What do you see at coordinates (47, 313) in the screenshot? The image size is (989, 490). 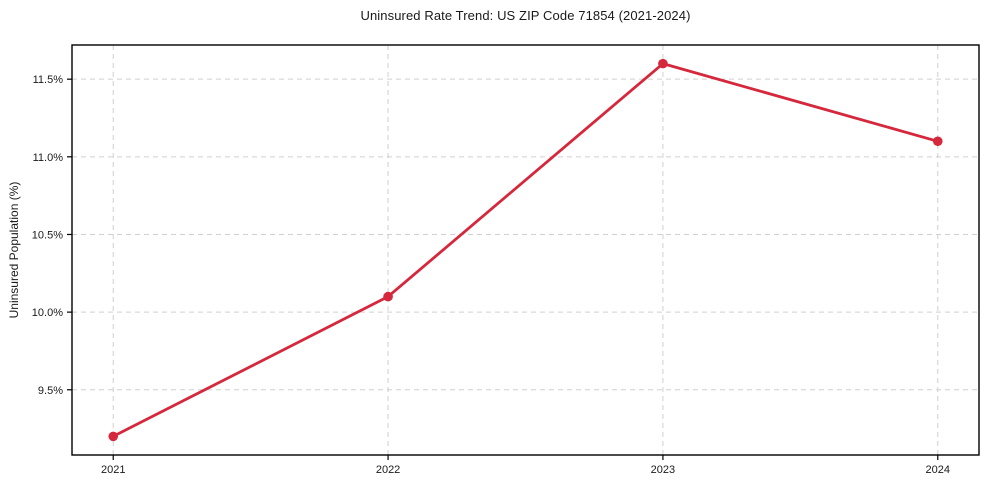 I see `y-tick-label: 10.0%` at bounding box center [47, 313].